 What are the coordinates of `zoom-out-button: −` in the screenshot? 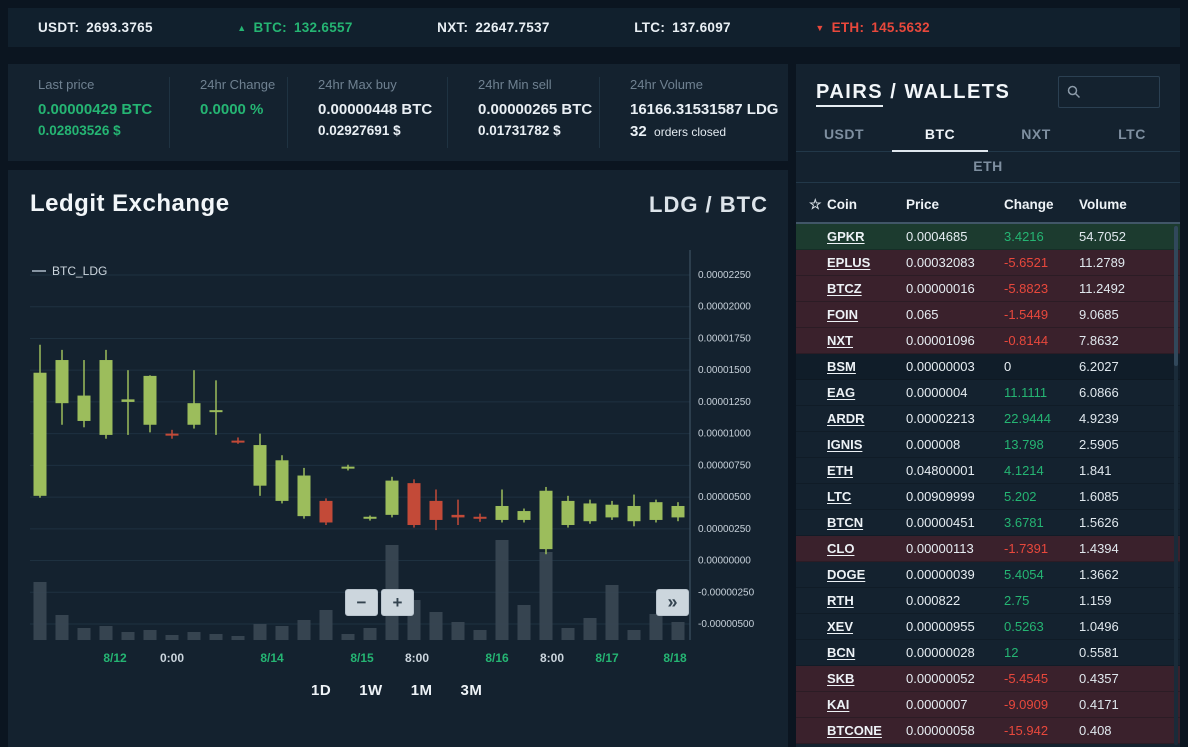 It's located at (361, 602).